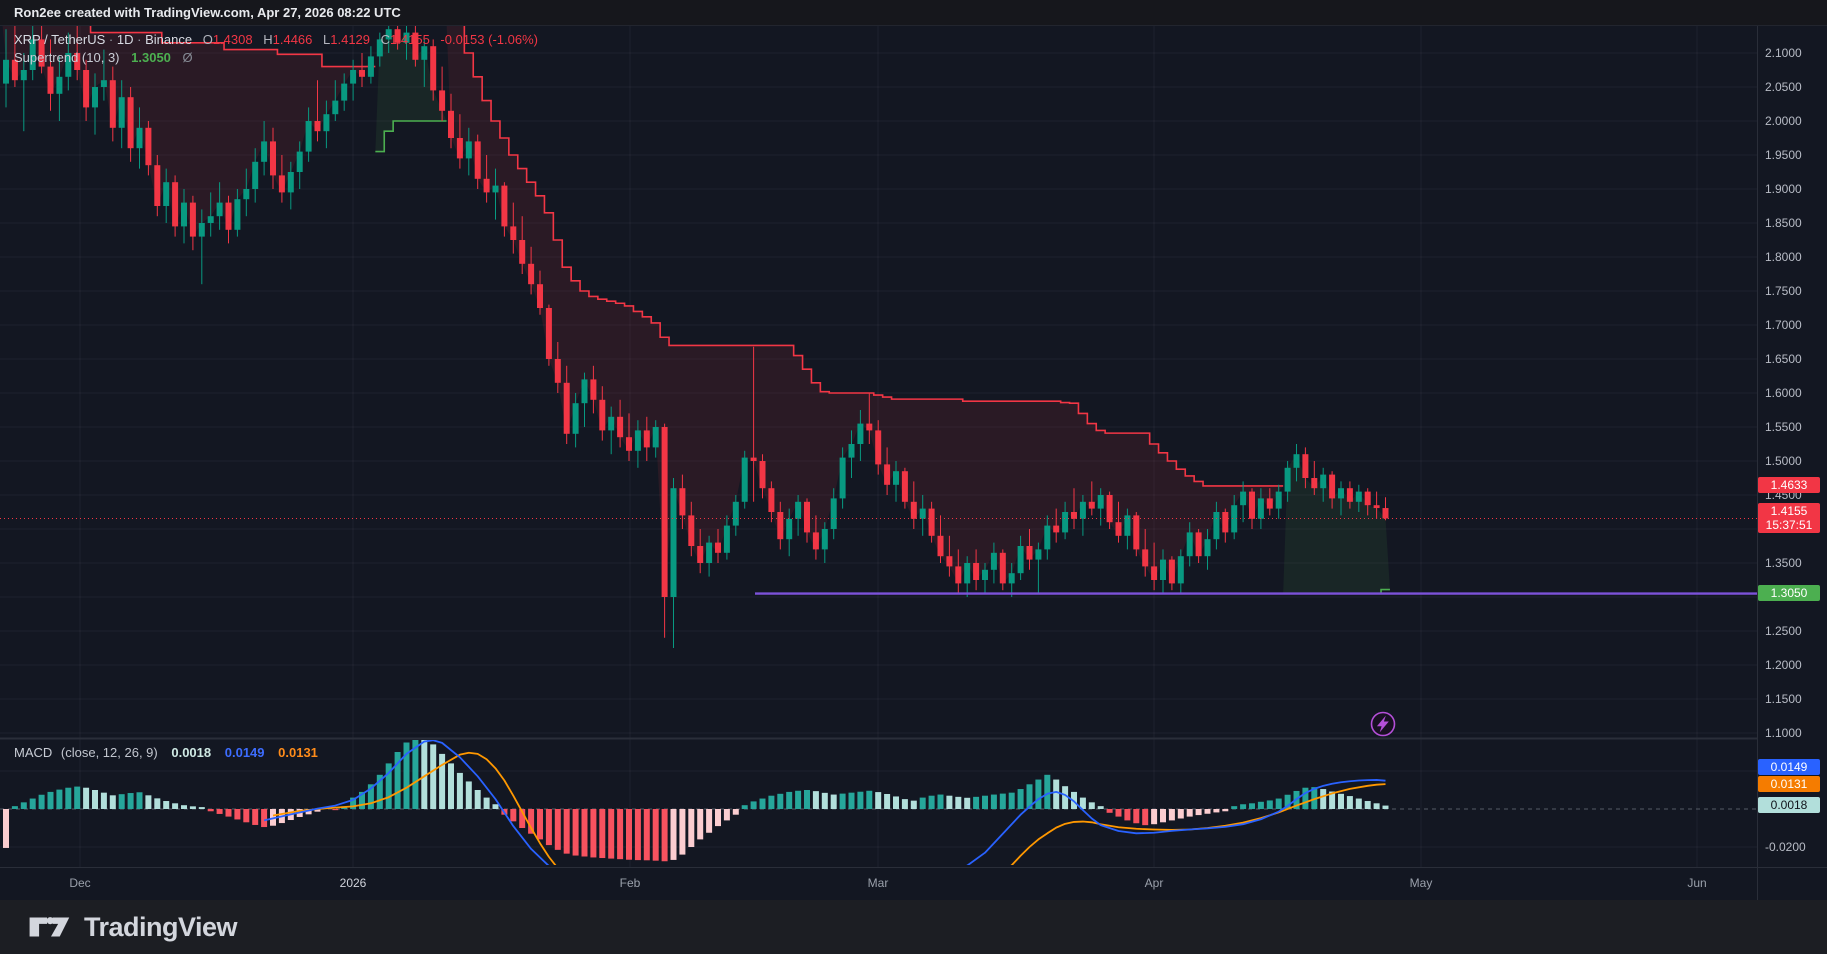  I want to click on supertrend-legend-row: Supertrend (10, 3) 1.3050 Ø, so click(276, 57).